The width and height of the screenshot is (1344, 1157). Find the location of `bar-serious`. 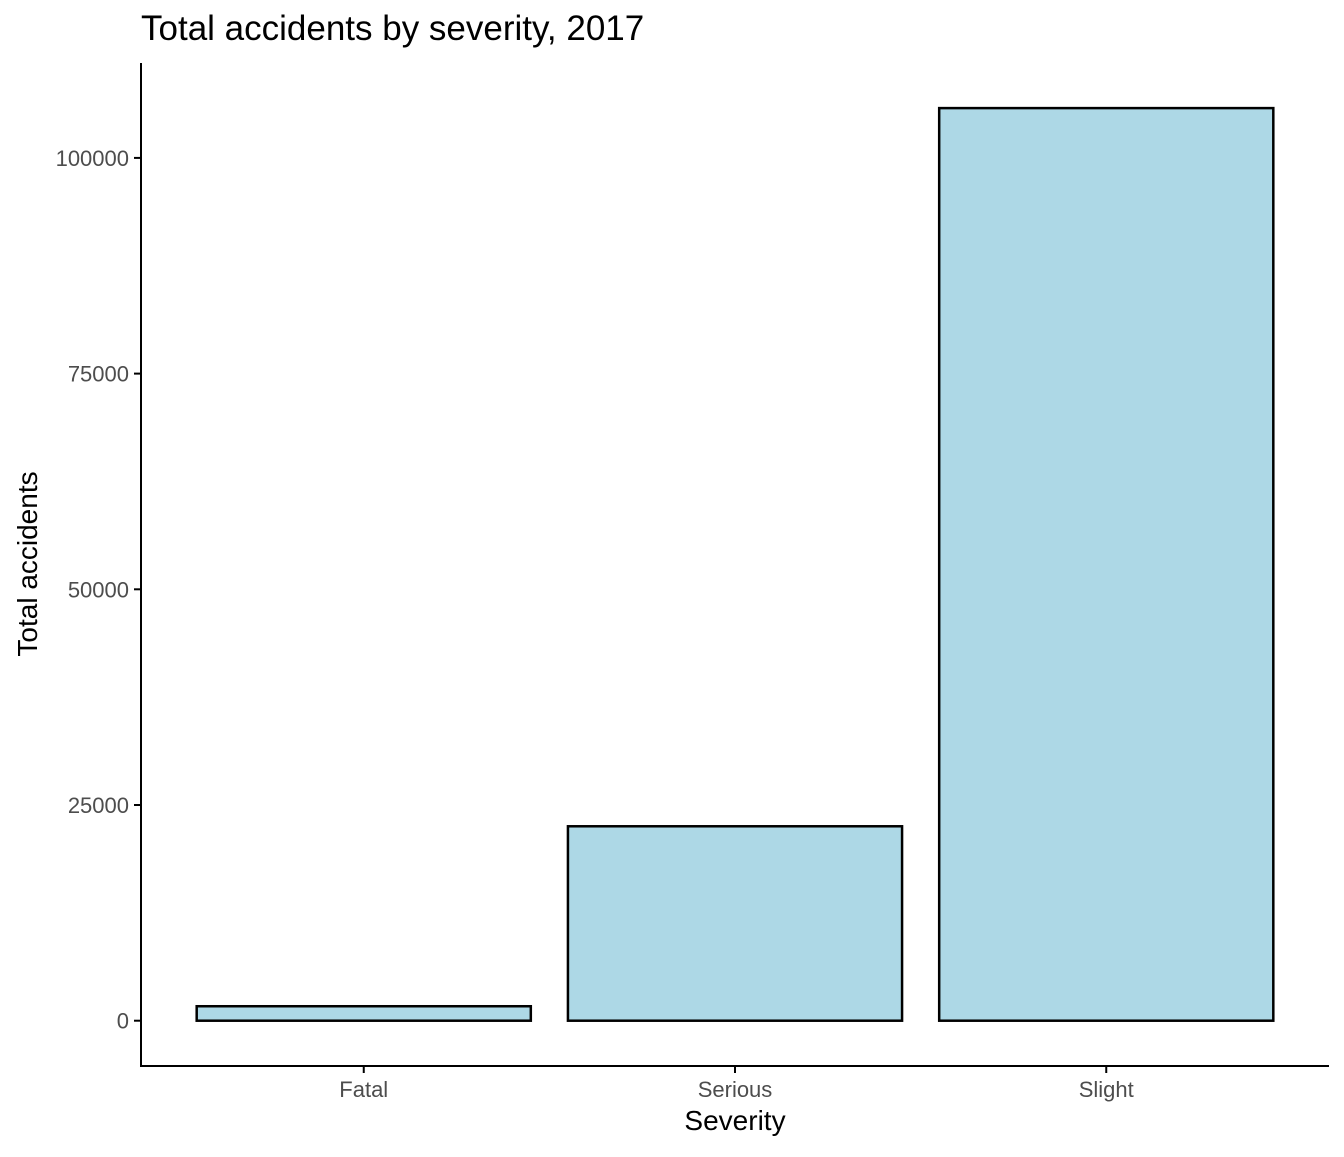

bar-serious is located at coordinates (735, 923).